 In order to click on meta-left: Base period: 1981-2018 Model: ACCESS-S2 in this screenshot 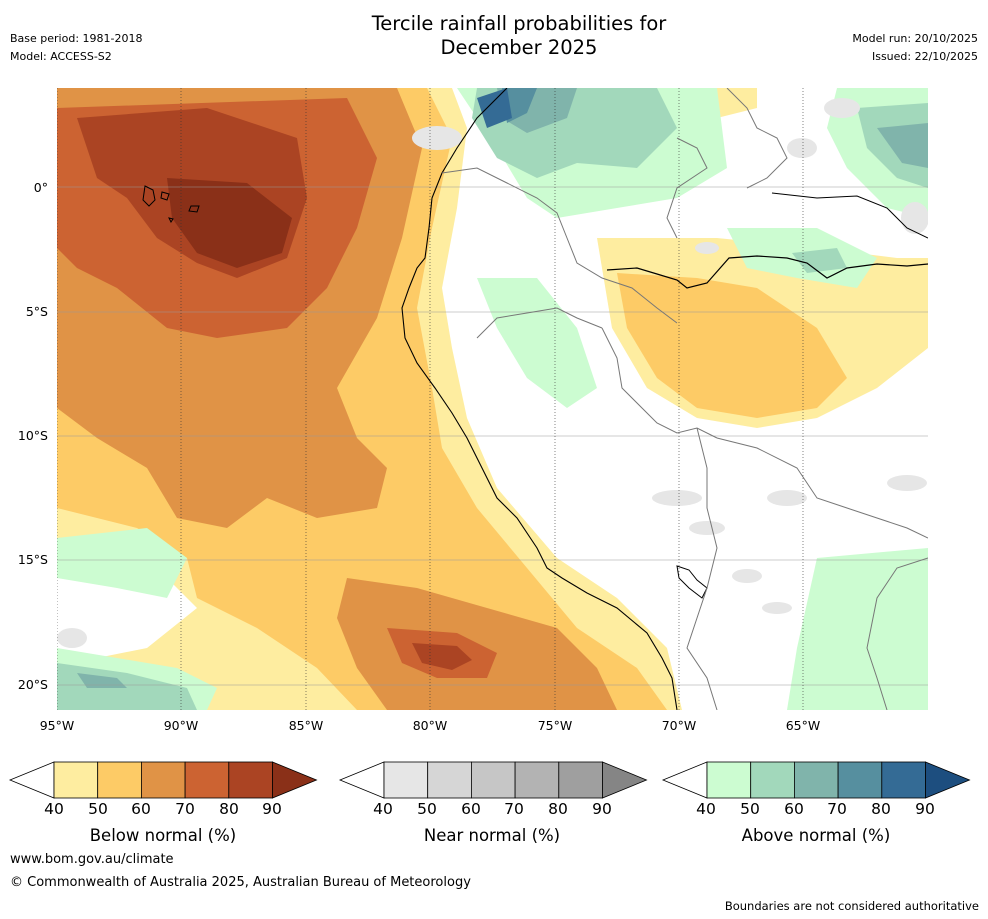, I will do `click(76, 48)`.